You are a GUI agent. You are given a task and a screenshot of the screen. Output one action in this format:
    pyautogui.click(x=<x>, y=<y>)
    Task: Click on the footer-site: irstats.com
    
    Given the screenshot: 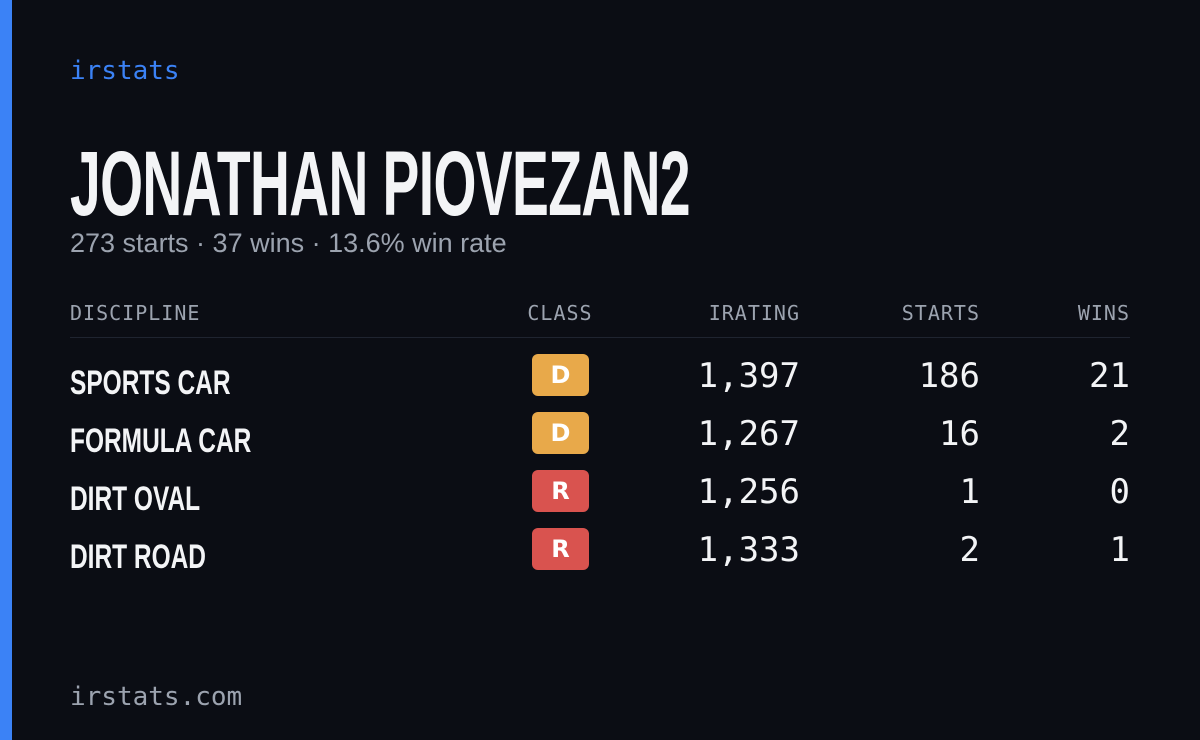 What is the action you would take?
    pyautogui.click(x=156, y=697)
    